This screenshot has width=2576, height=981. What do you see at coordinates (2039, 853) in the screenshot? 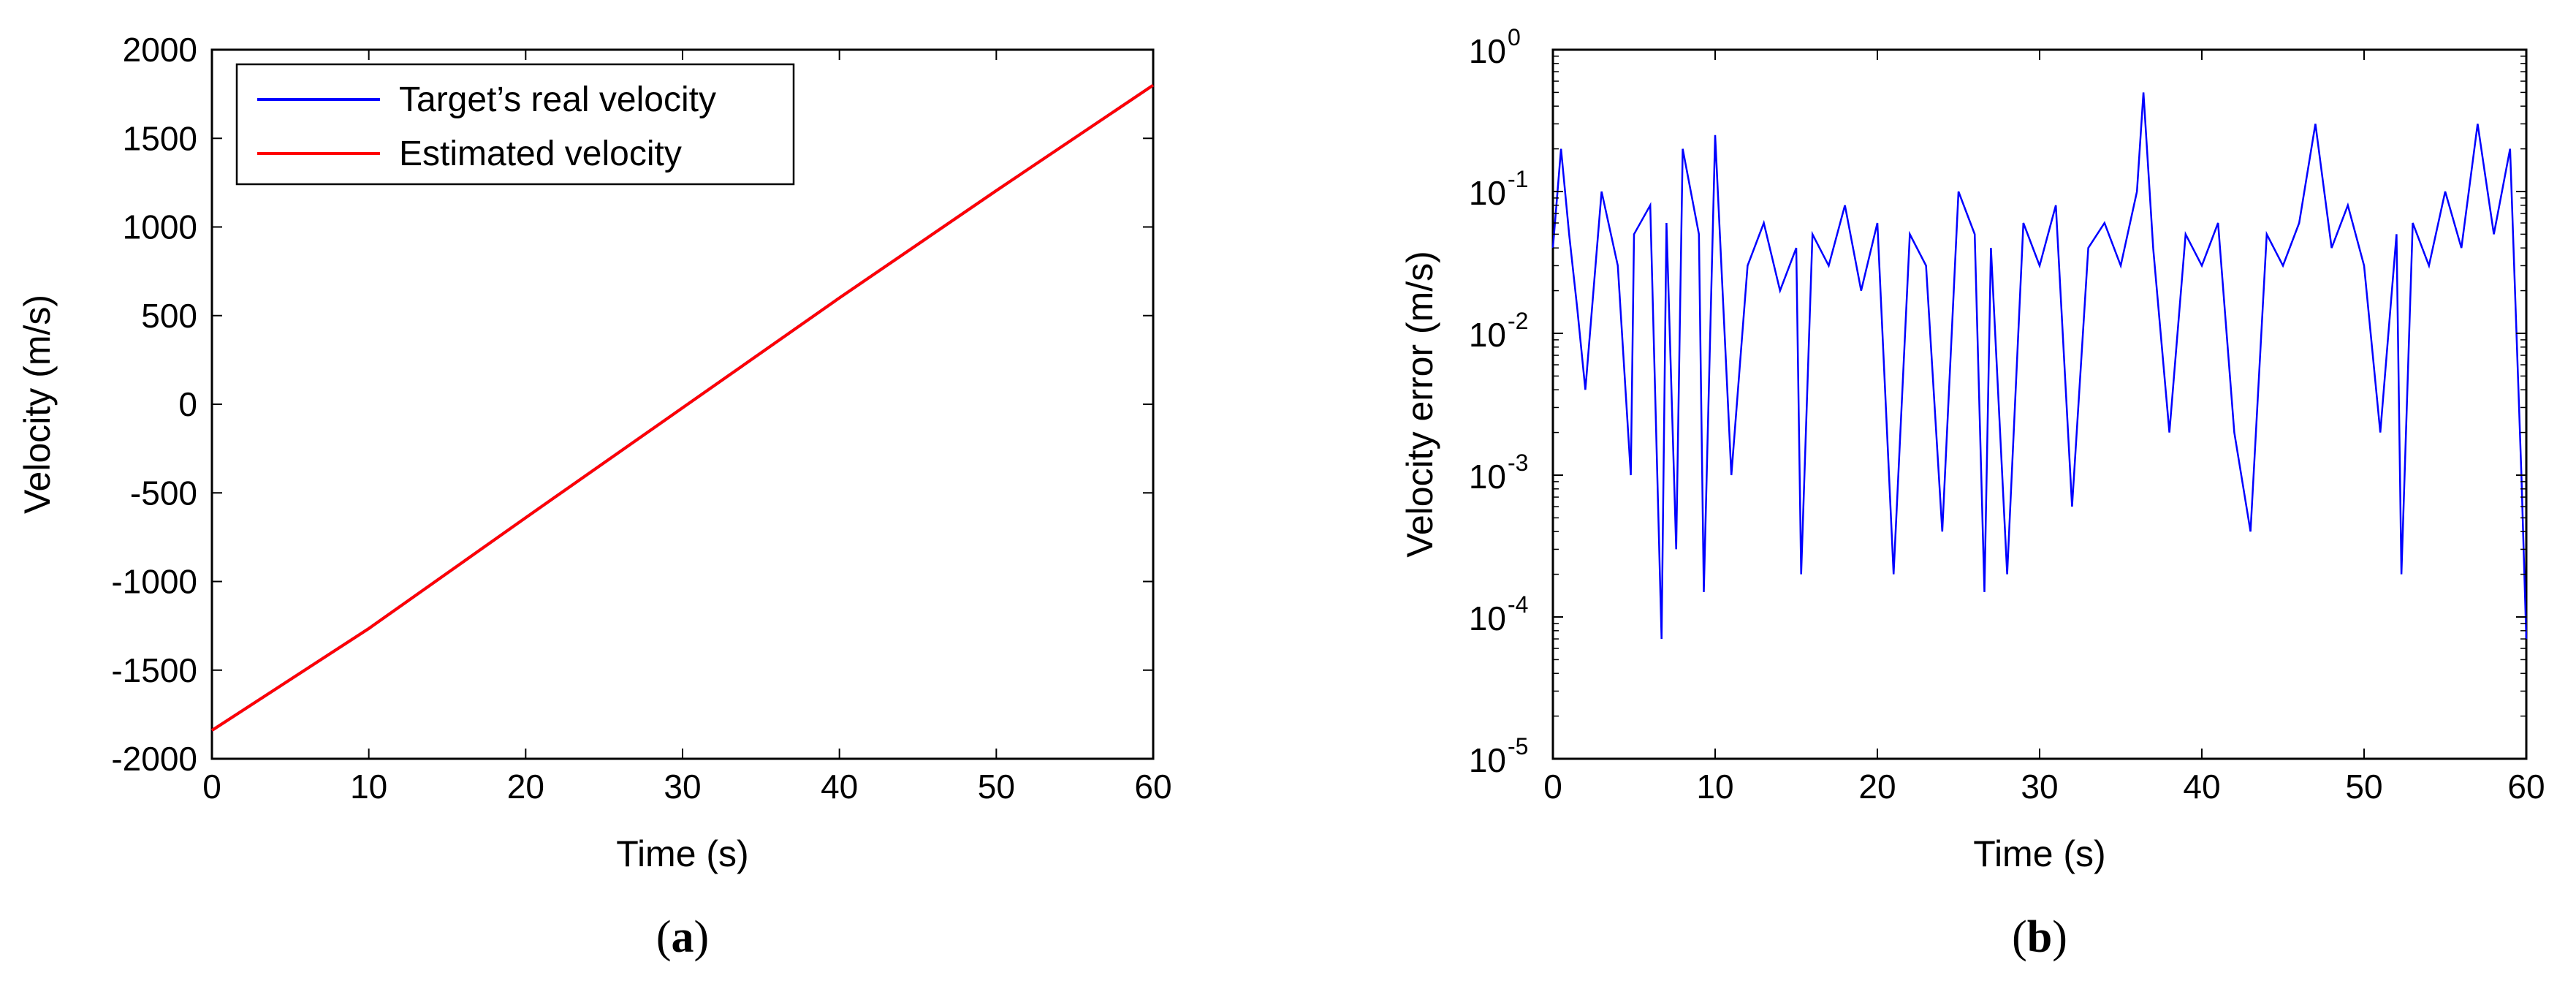
I see `x-axis-label-b: Time (s)` at bounding box center [2039, 853].